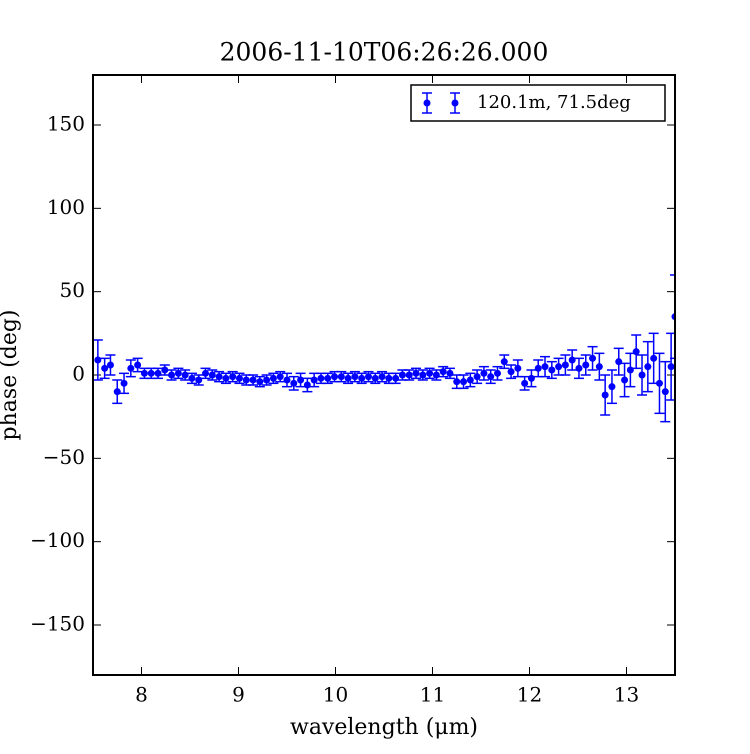 The image size is (750, 754). What do you see at coordinates (384, 52) in the screenshot?
I see `chart-title: 2006-11-10T06:26:26.000` at bounding box center [384, 52].